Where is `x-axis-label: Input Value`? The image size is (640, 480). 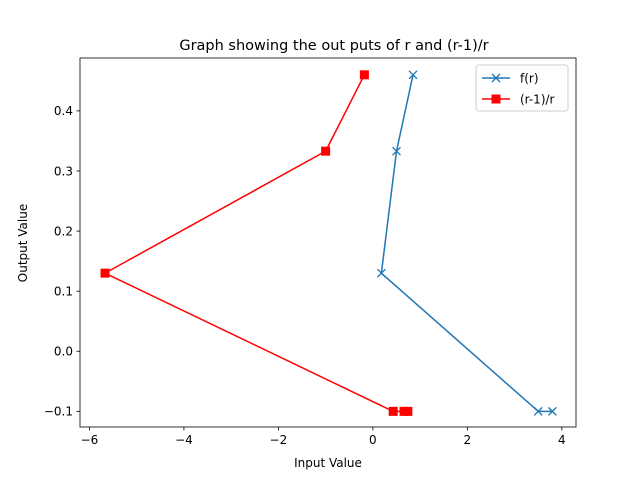
x-axis-label: Input Value is located at coordinates (328, 463).